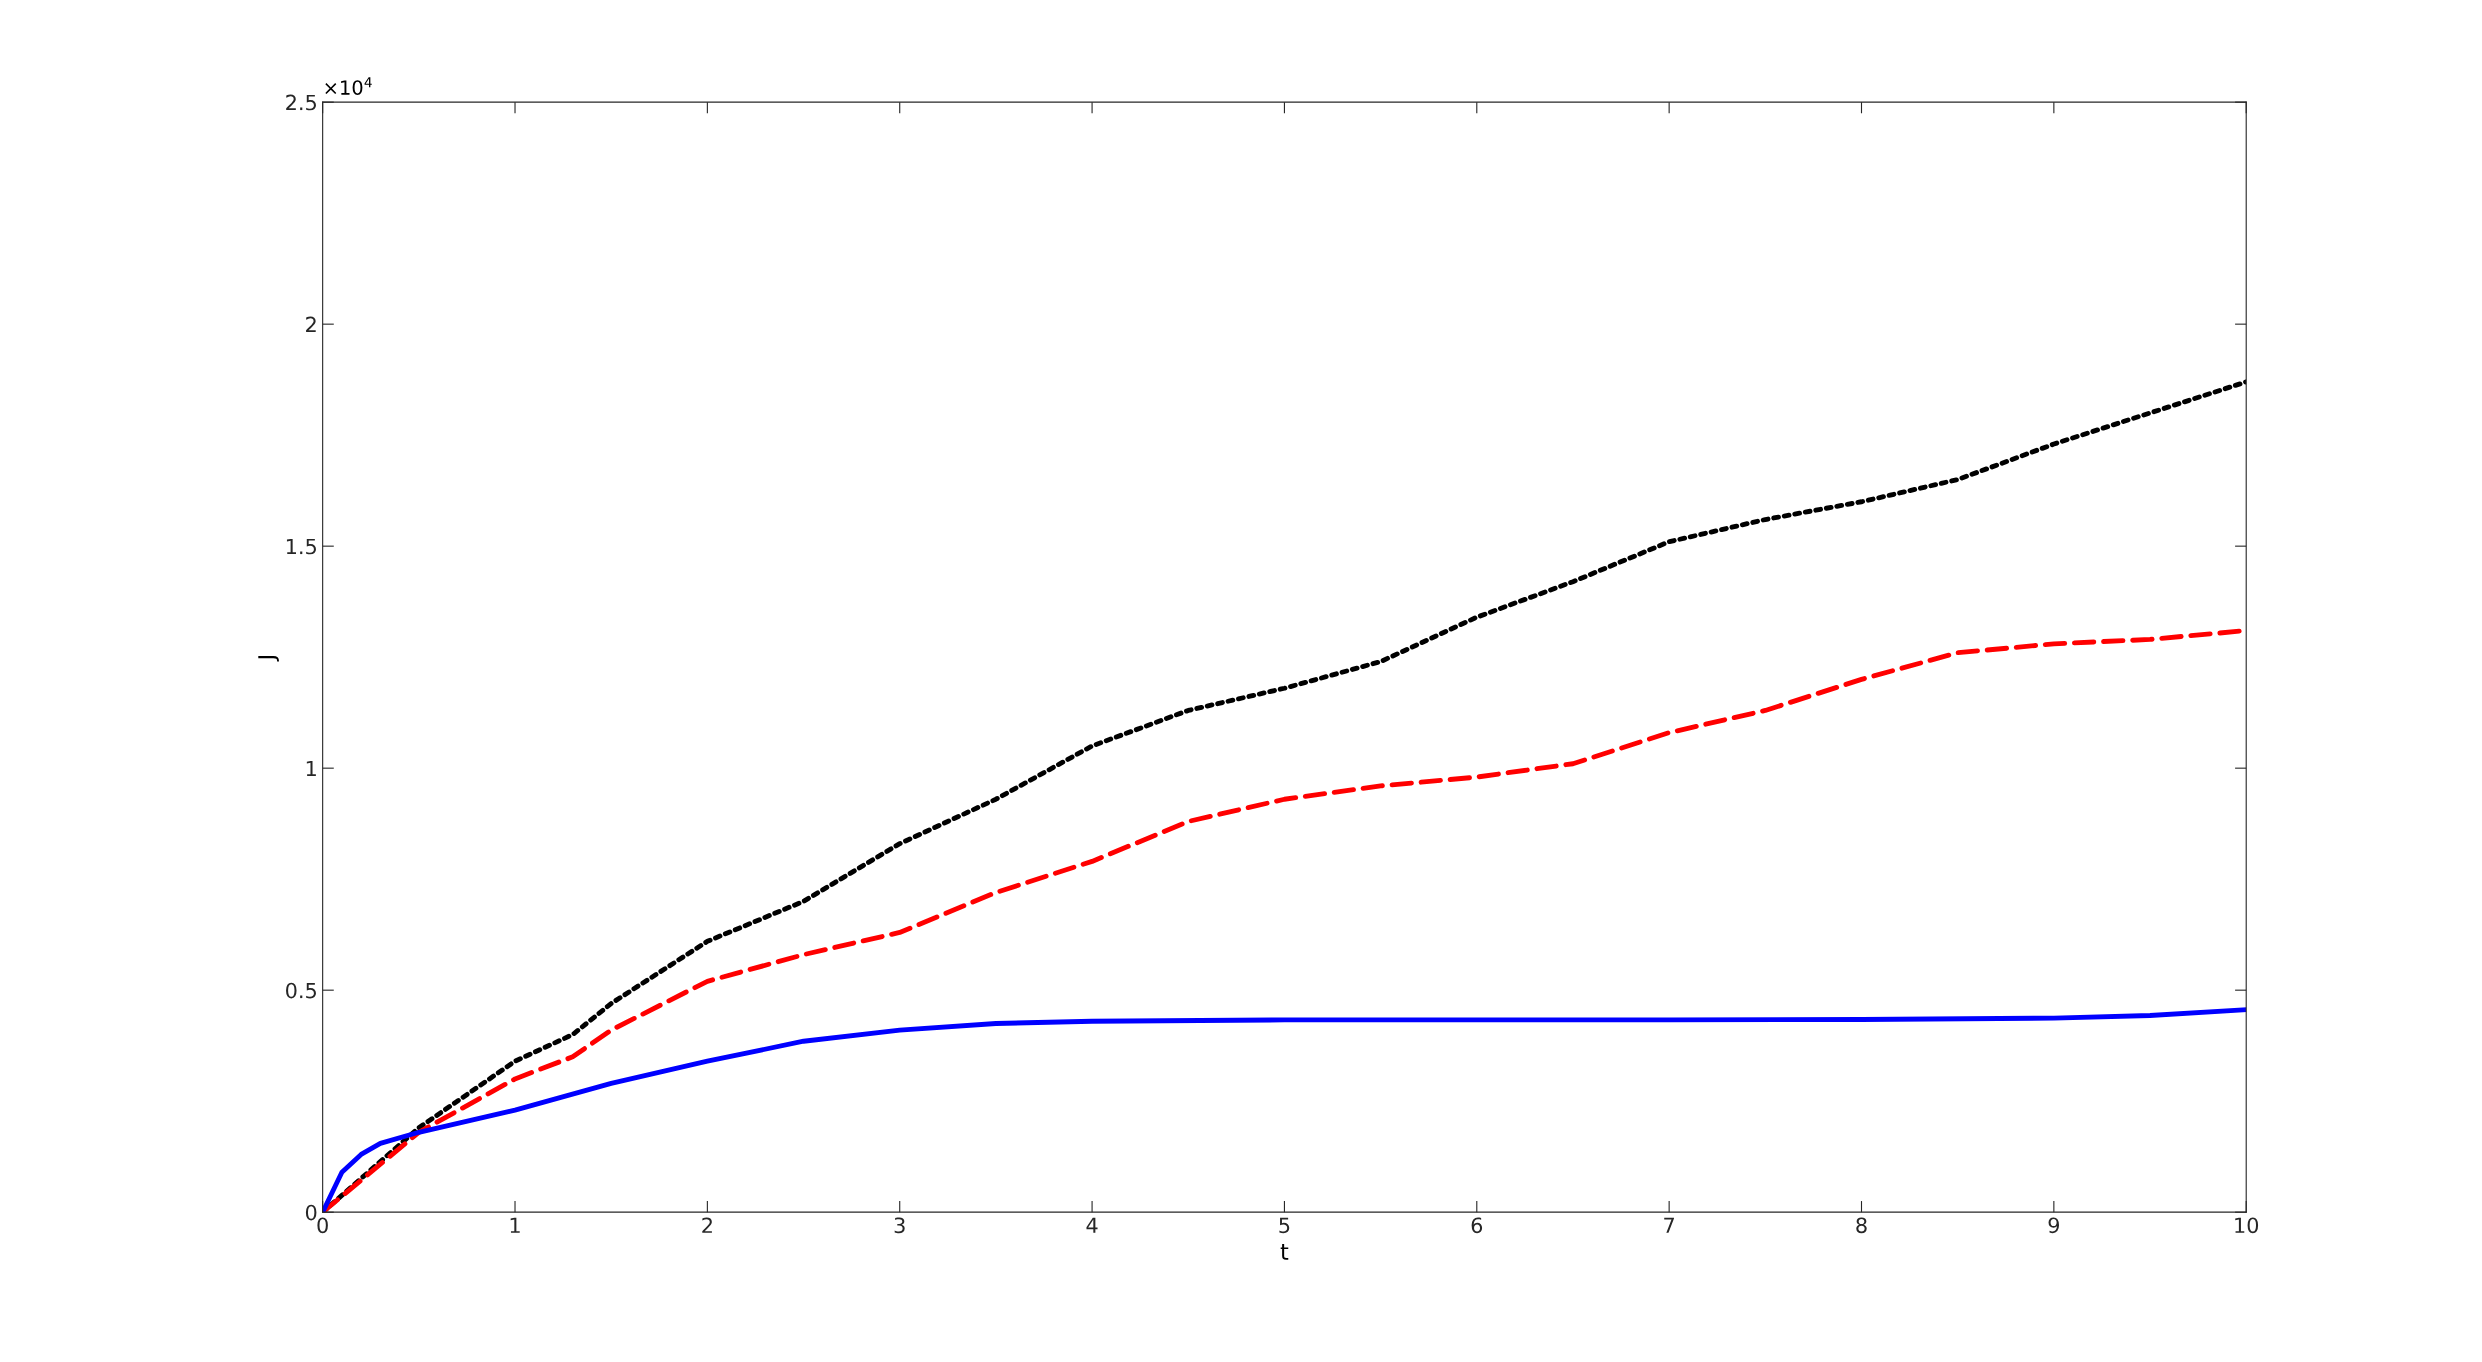 The image size is (2482, 1362). I want to click on x-tick-label: 10, so click(2247, 1225).